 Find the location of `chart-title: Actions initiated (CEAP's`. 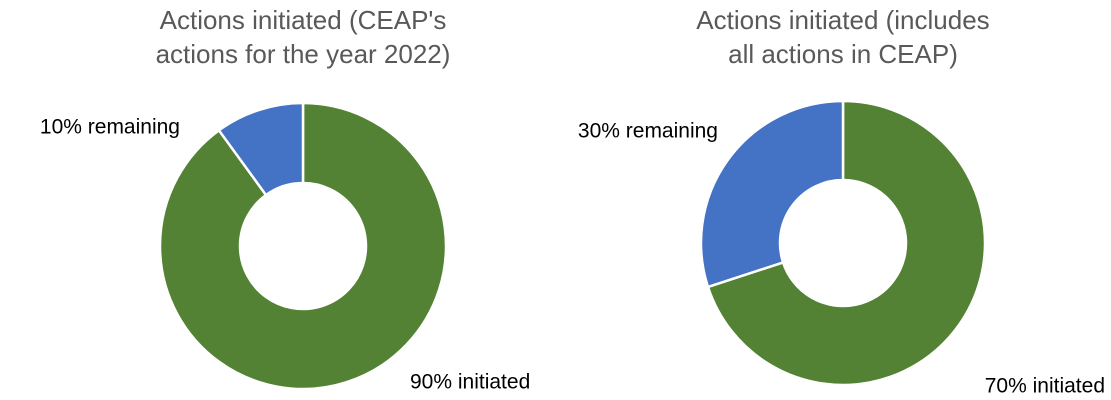

chart-title: Actions initiated (CEAP's is located at coordinates (303, 20).